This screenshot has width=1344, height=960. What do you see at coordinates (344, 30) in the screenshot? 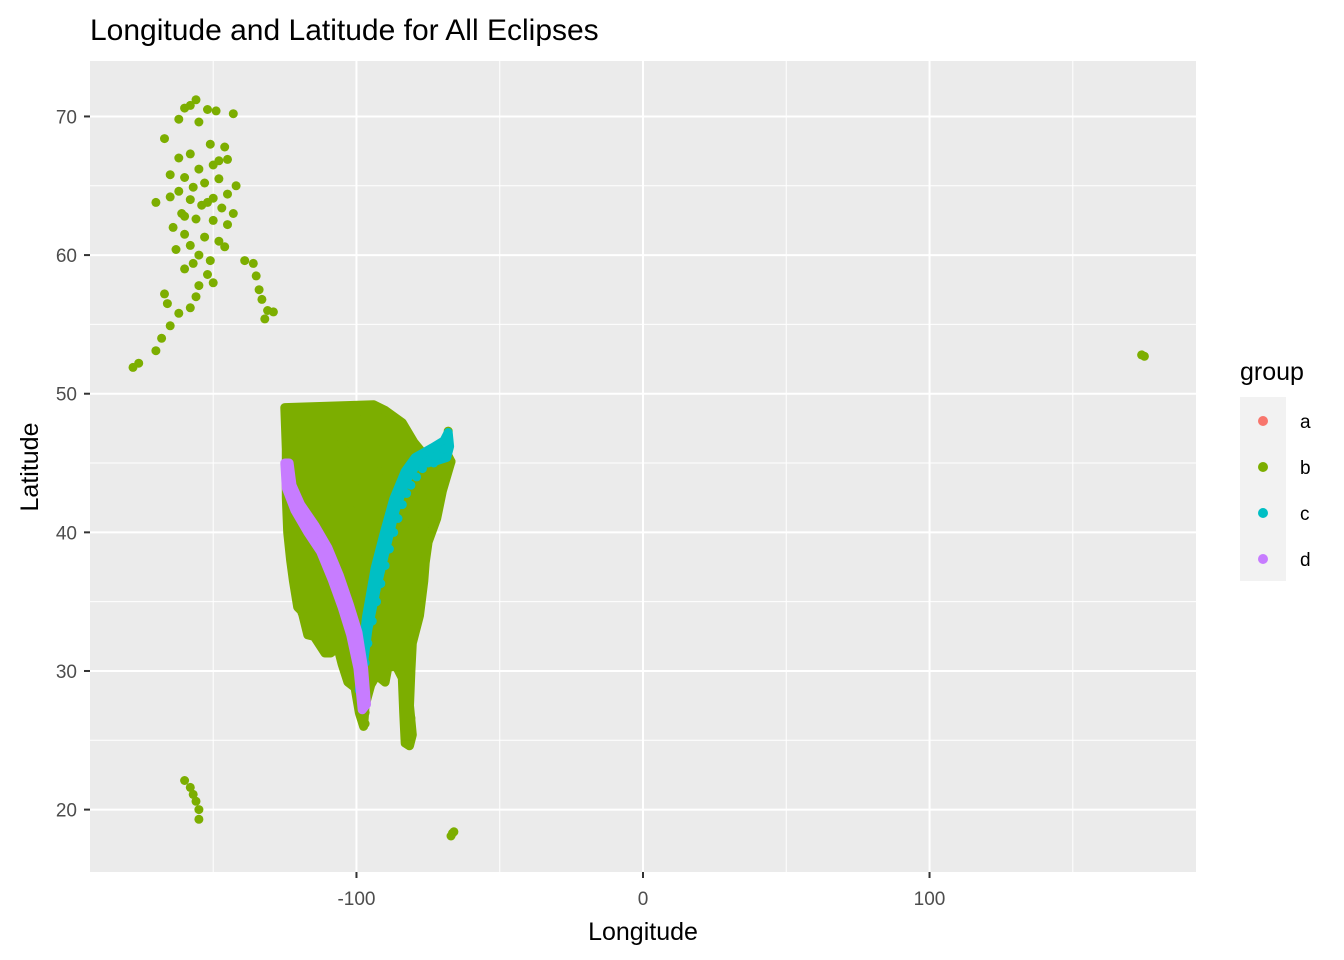
I see `chart-title: Longitude and Latitude for All Eclipses` at bounding box center [344, 30].